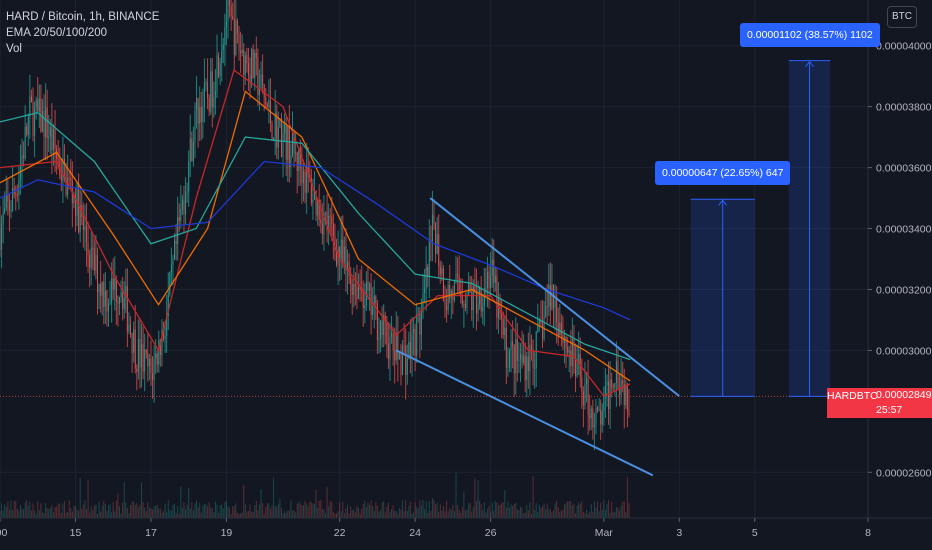 This screenshot has height=550, width=932. What do you see at coordinates (83, 17) in the screenshot?
I see `symbol-title: HARD / Bitcoin, 1h, BINANCE` at bounding box center [83, 17].